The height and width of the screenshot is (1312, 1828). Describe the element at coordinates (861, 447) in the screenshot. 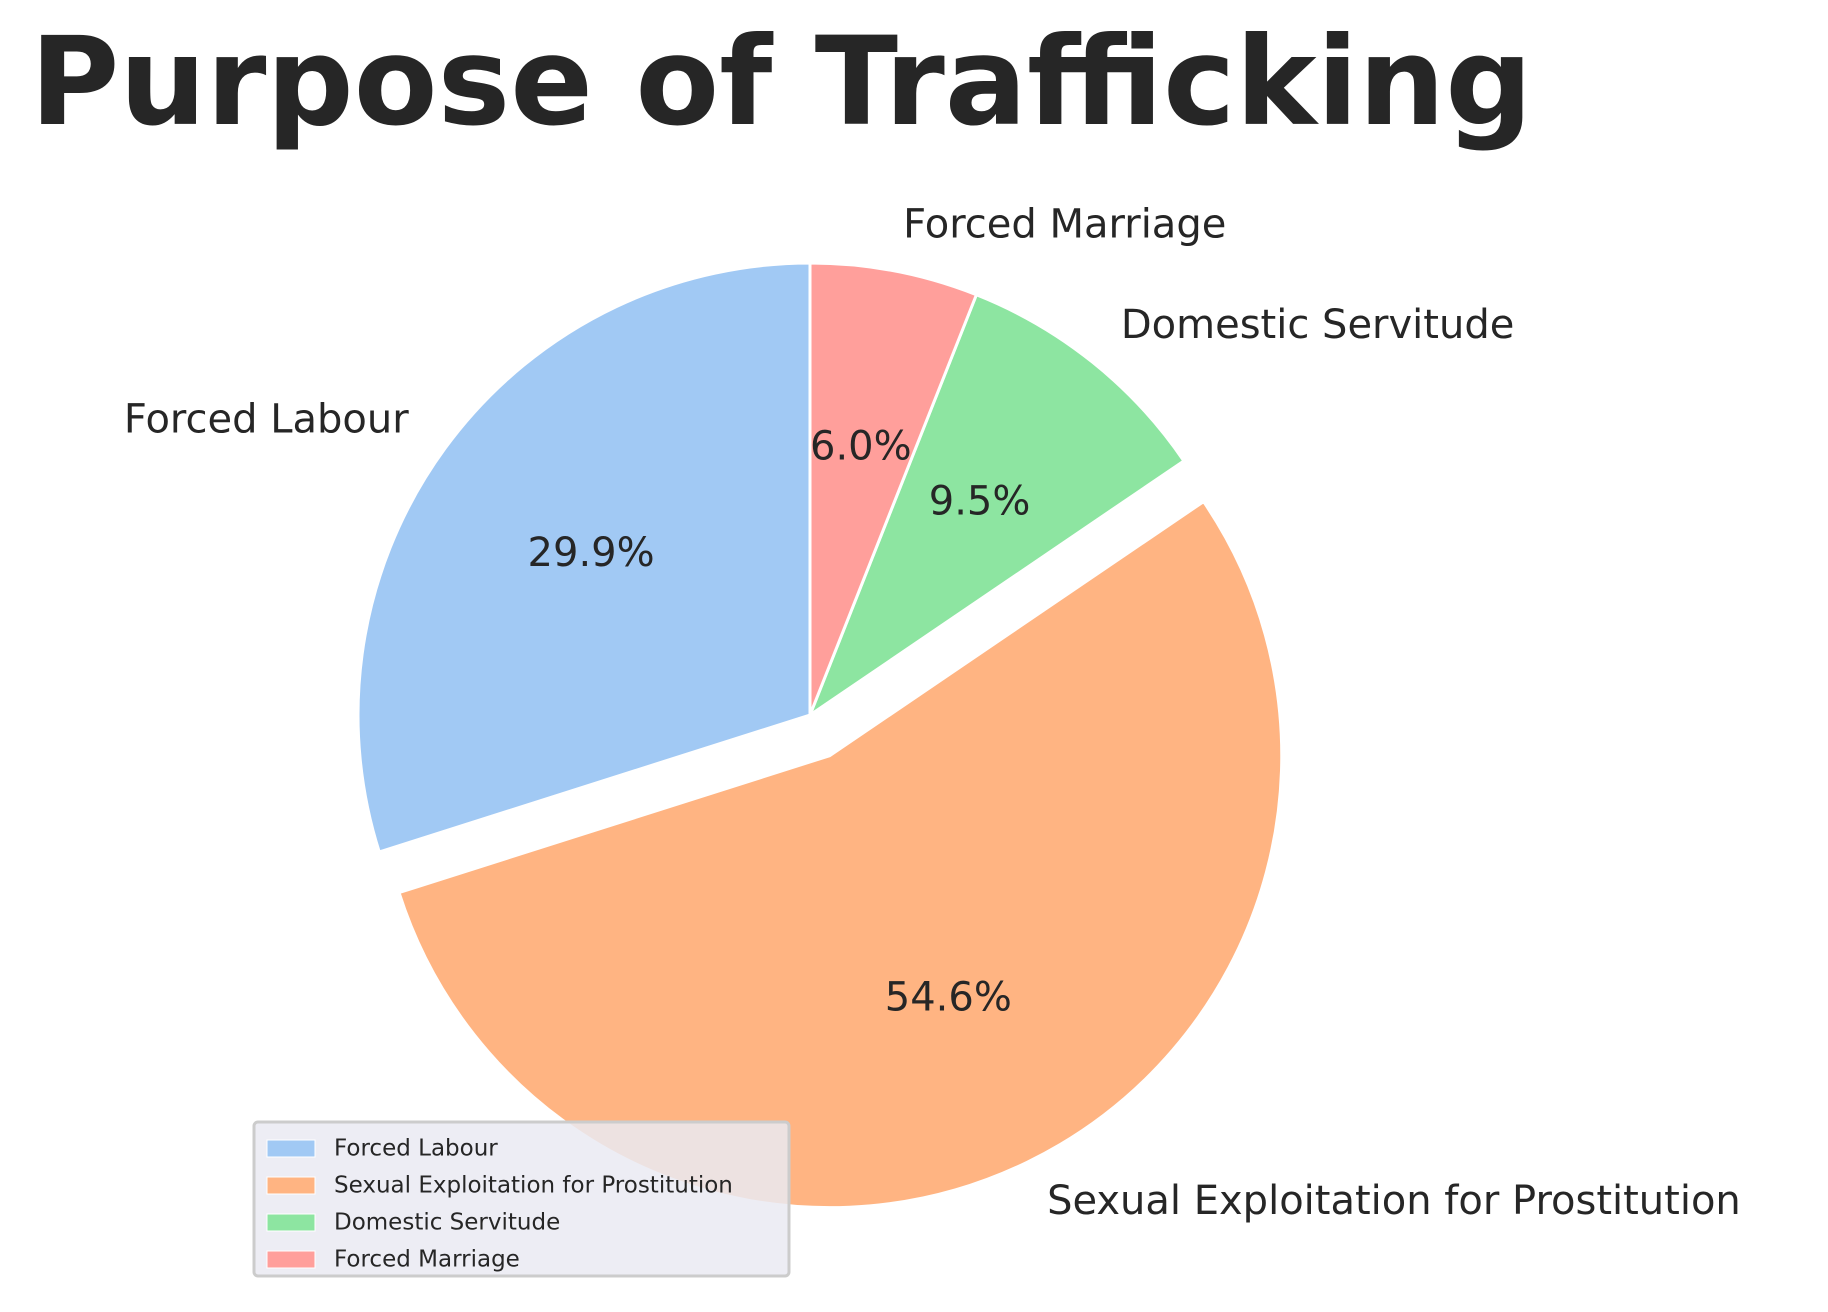

I see `percent-label-forced-marriage: 6.0%` at that location.